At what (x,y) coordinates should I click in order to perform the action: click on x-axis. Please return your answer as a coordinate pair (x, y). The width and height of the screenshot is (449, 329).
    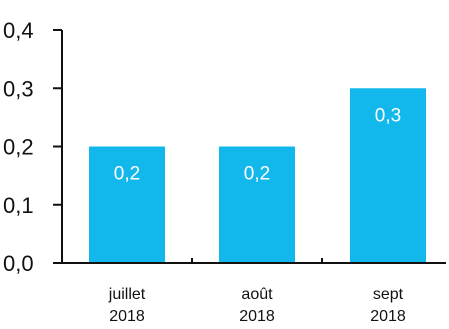
    Looking at the image, I should click on (249, 261).